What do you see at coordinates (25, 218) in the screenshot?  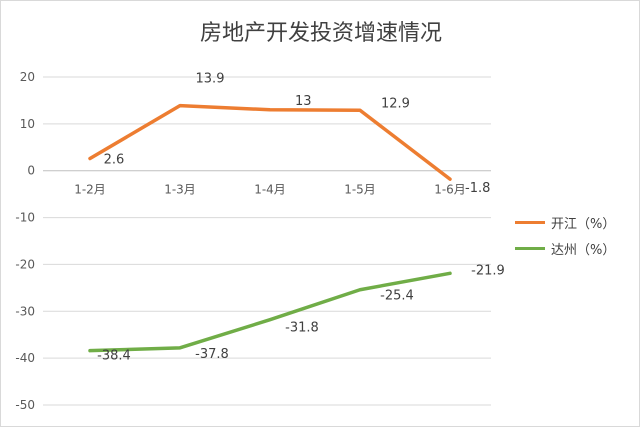 I see `y-tick-label: -10` at bounding box center [25, 218].